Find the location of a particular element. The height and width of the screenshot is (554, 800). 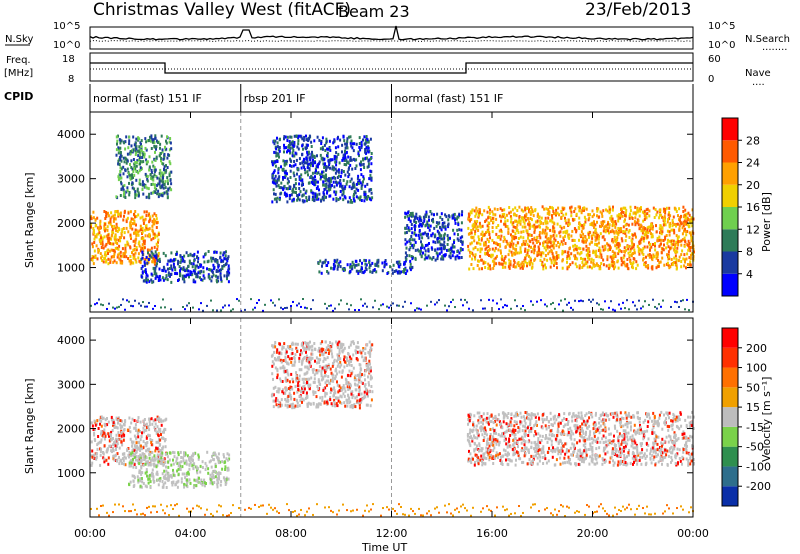

colorbar-swatch is located at coordinates (730, 151).